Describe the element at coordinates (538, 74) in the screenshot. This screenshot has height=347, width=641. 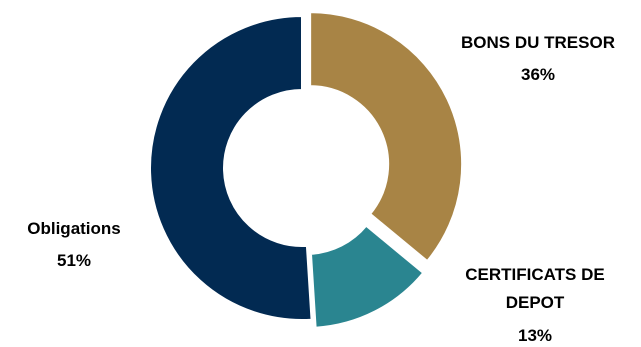
I see `label-bons-du-tresor-percent: 36%` at that location.